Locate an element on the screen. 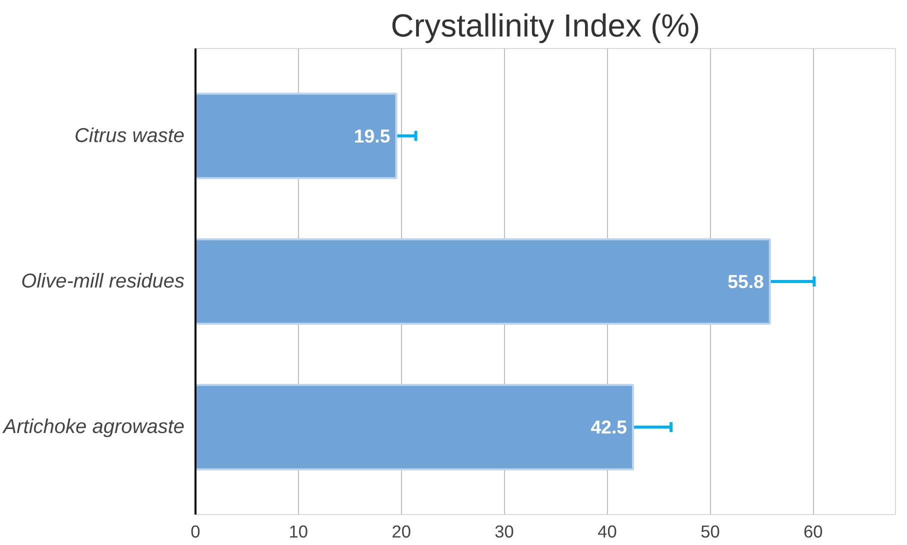 Image resolution: width=907 pixels, height=545 pixels. data-label: 42.5 is located at coordinates (608, 427).